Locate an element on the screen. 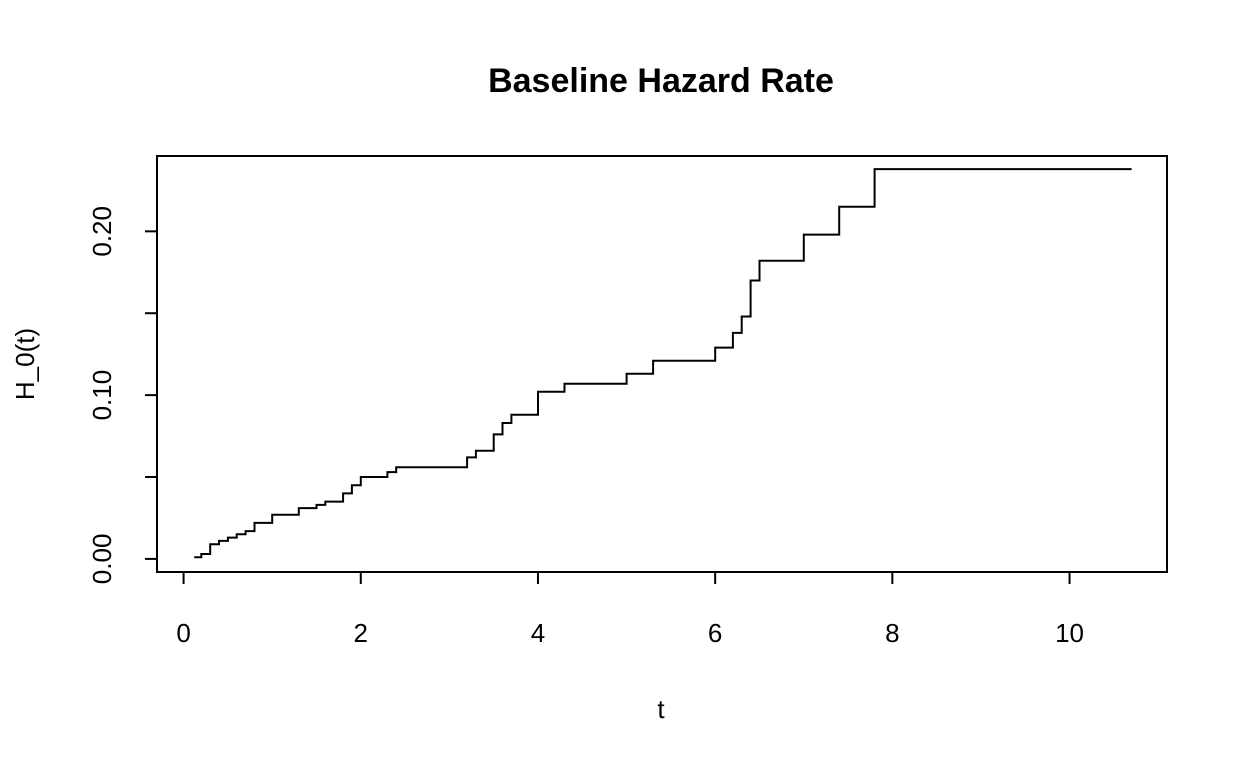 The height and width of the screenshot is (768, 1248). x-tick-label: 4 is located at coordinates (538, 633).